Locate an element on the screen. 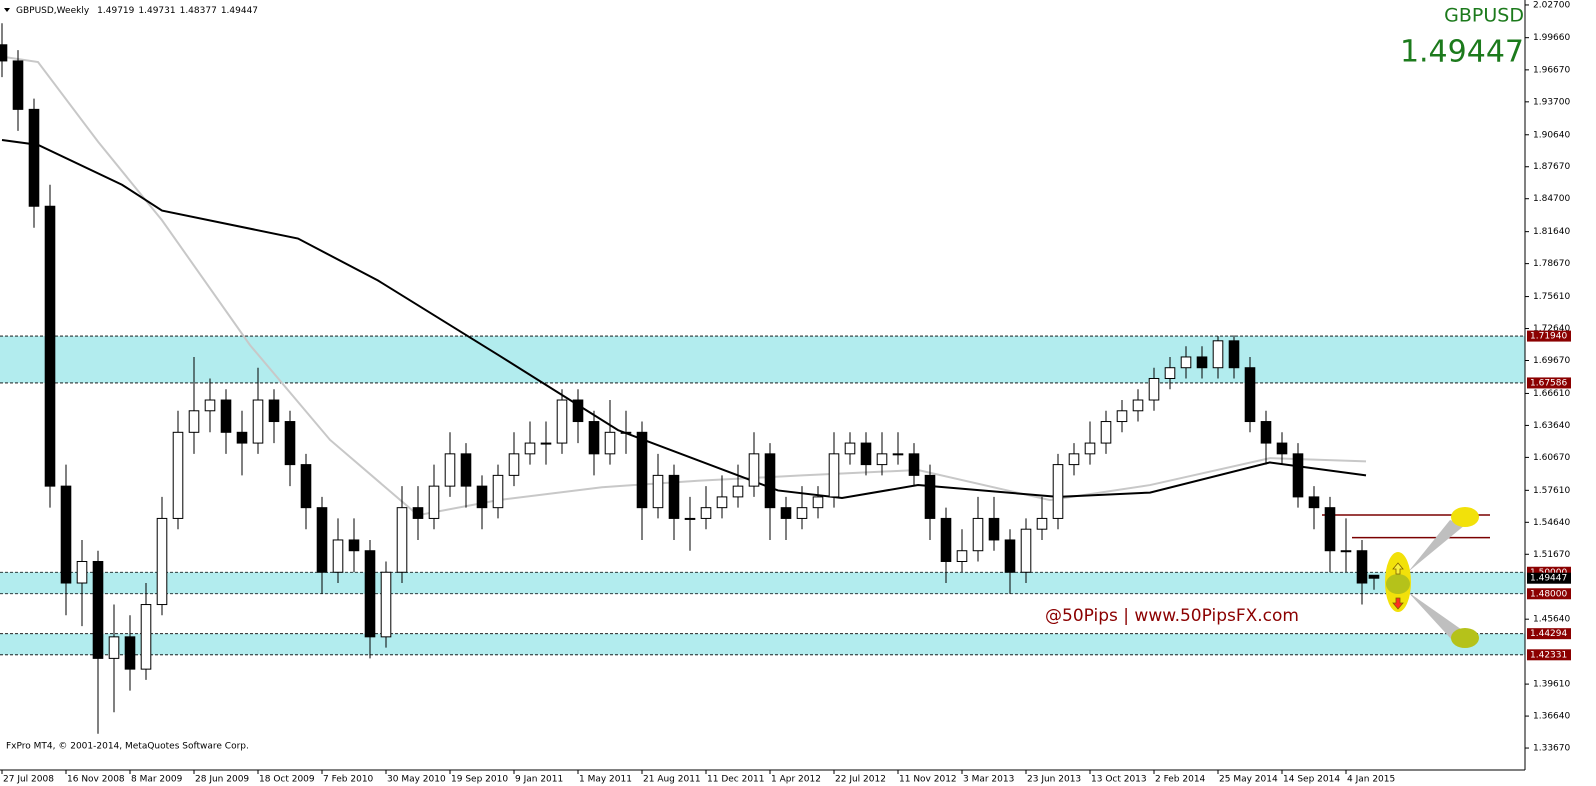 The height and width of the screenshot is (786, 1596). down-arrow is located at coordinates (1398, 603).